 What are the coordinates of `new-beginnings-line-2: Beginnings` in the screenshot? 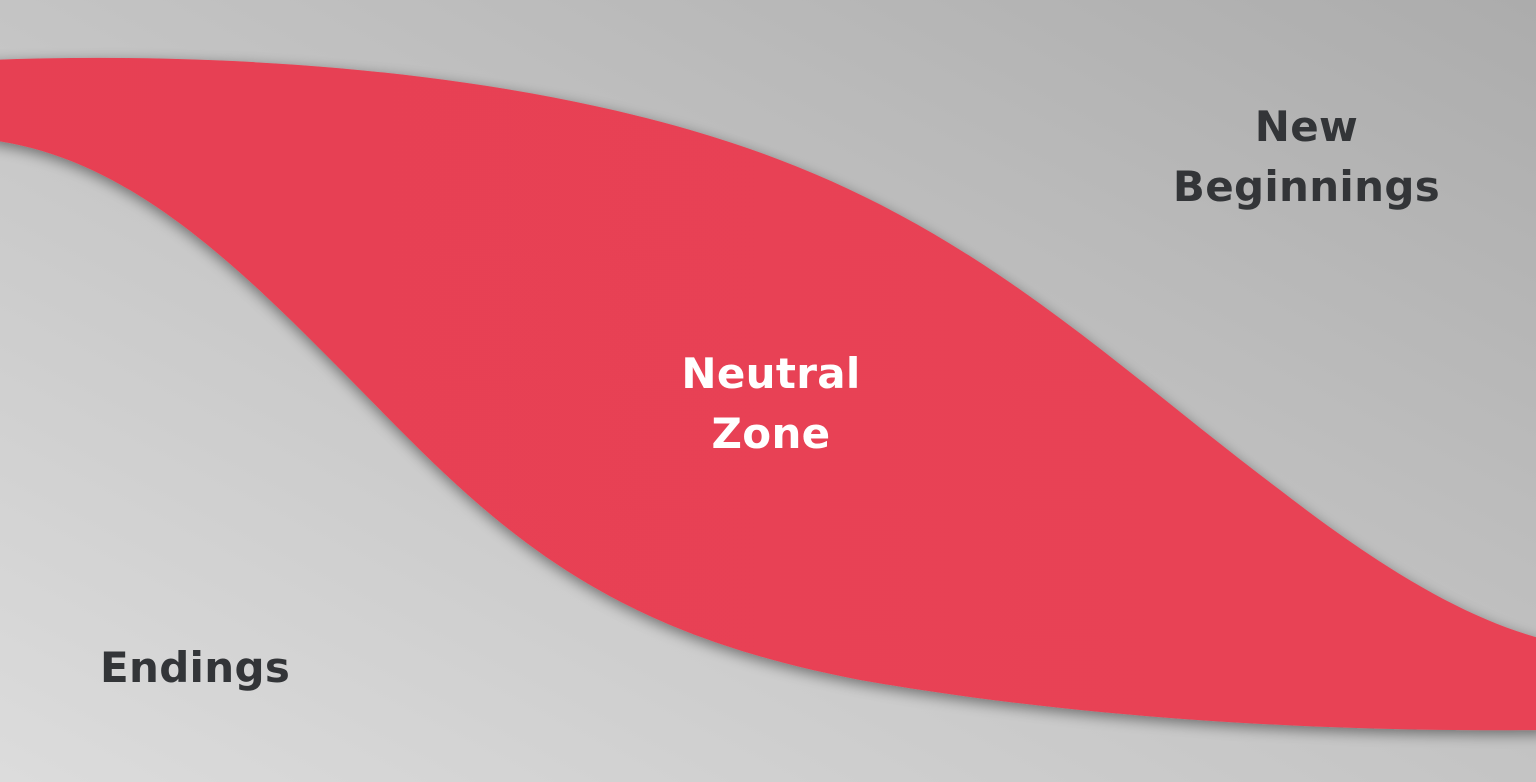 It's located at (1306, 186).